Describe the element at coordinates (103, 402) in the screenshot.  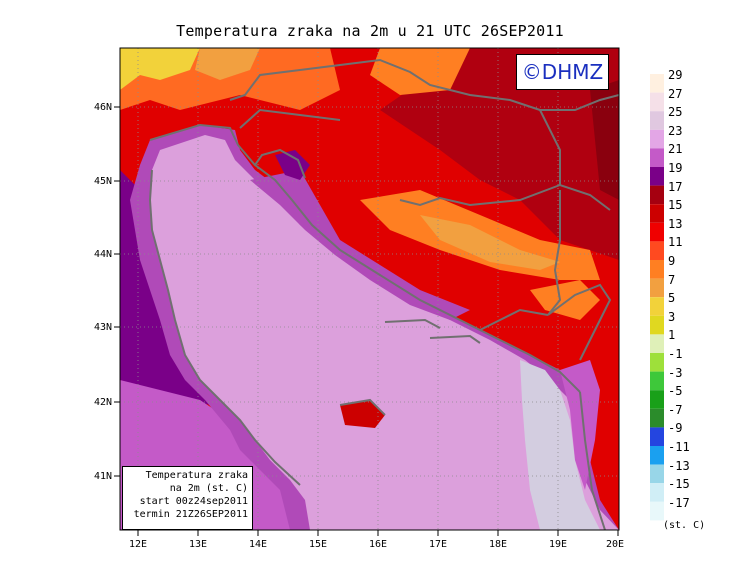
I see `lat-label-42n: 42N` at that location.